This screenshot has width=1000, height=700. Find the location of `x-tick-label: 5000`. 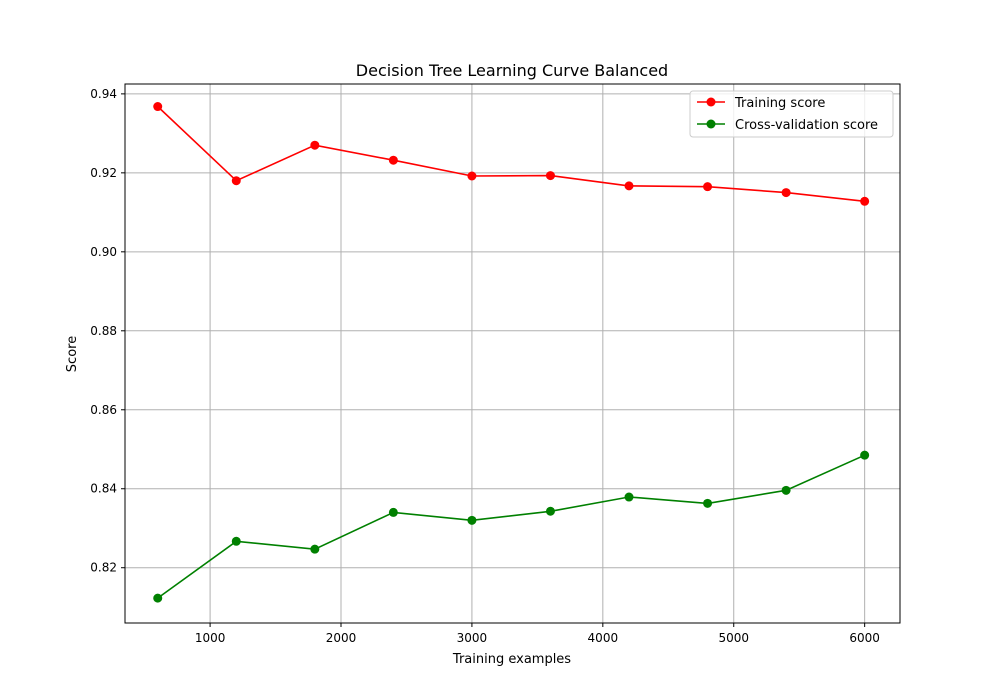

x-tick-label: 5000 is located at coordinates (733, 638).